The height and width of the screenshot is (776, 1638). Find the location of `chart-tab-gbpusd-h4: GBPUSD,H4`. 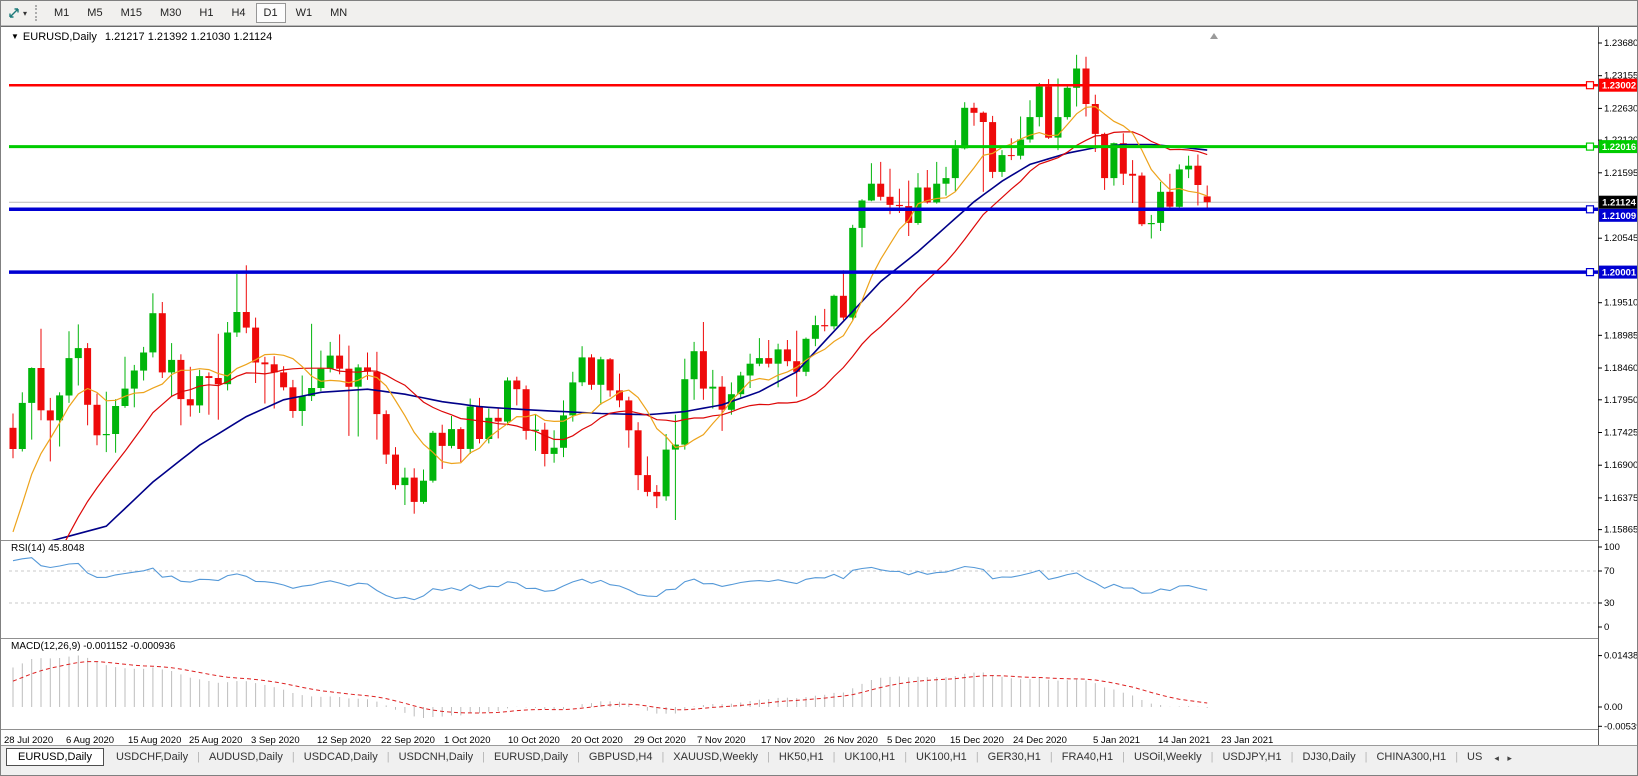

chart-tab-gbpusd-h4: GBPUSD,H4 is located at coordinates (620, 757).